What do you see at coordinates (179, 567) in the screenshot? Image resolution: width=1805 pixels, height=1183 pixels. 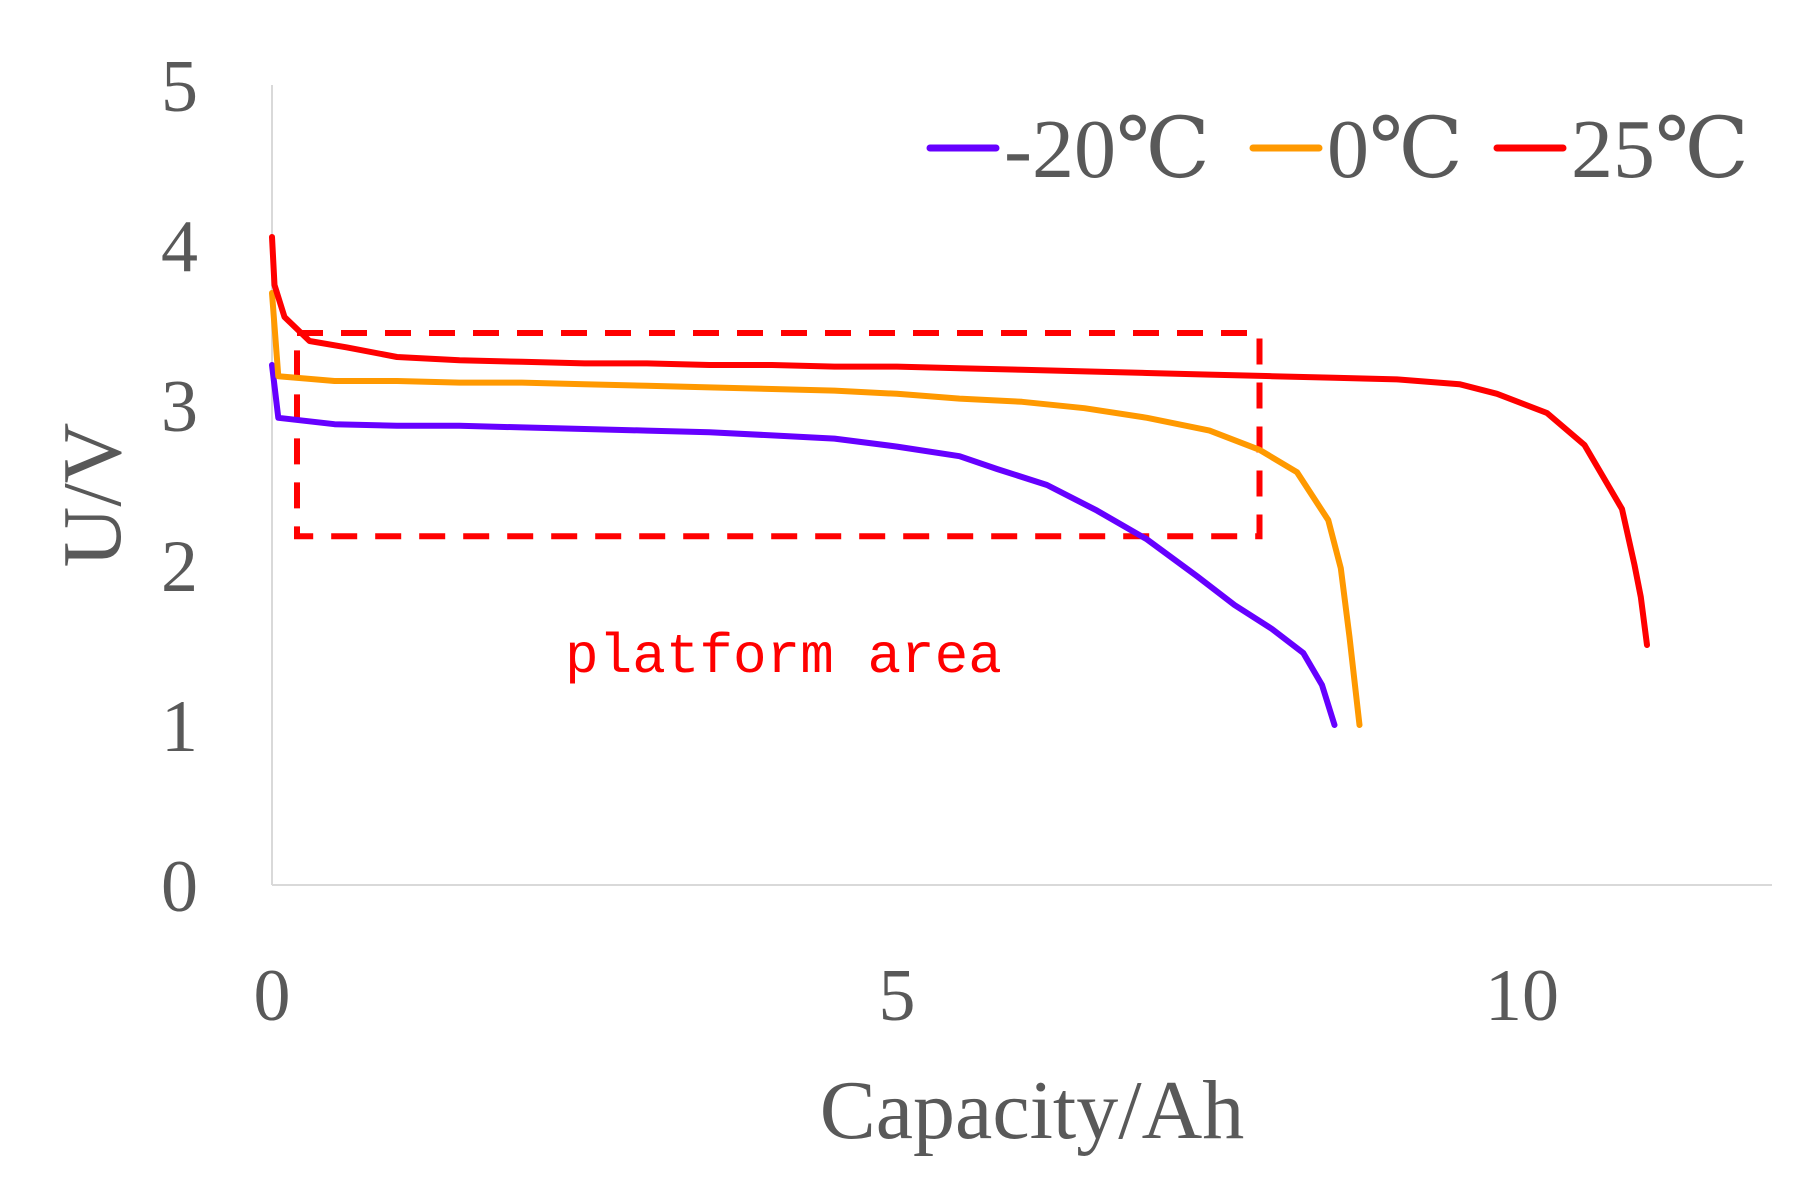 I see `y-tick-label: 2` at bounding box center [179, 567].